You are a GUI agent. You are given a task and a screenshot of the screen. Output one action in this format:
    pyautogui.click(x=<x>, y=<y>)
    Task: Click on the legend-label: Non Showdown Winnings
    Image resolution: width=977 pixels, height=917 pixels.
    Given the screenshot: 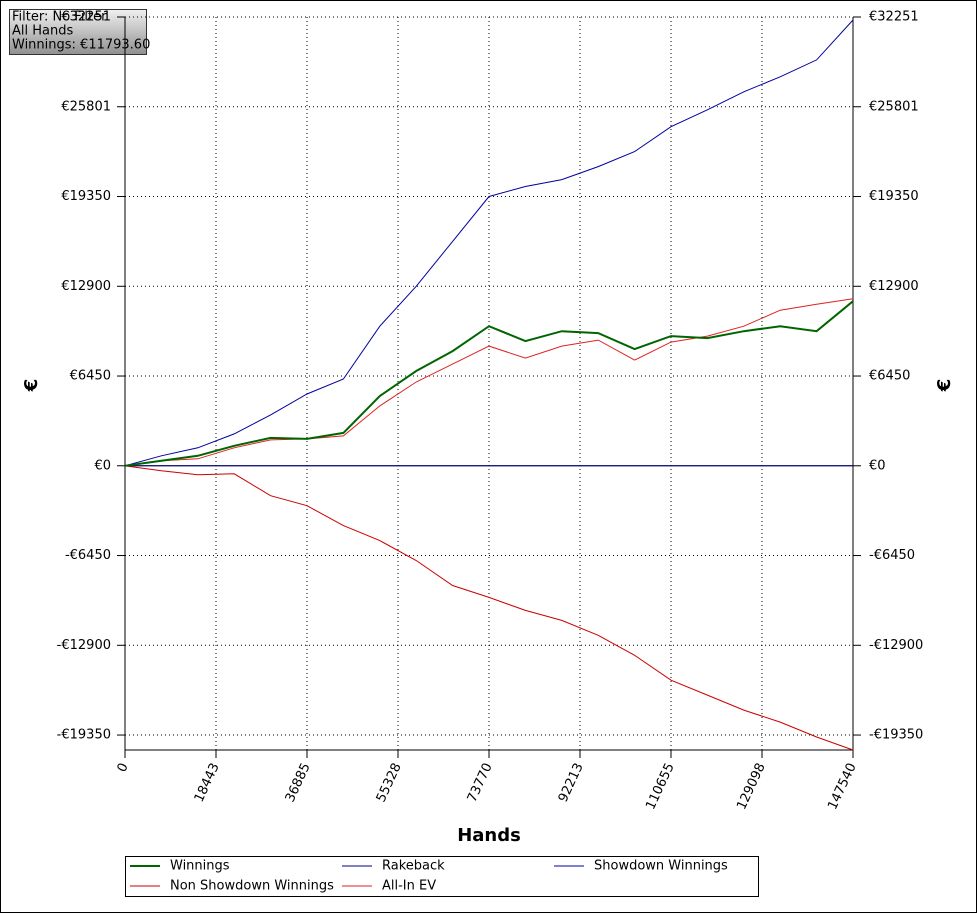 What is the action you would take?
    pyautogui.click(x=252, y=886)
    